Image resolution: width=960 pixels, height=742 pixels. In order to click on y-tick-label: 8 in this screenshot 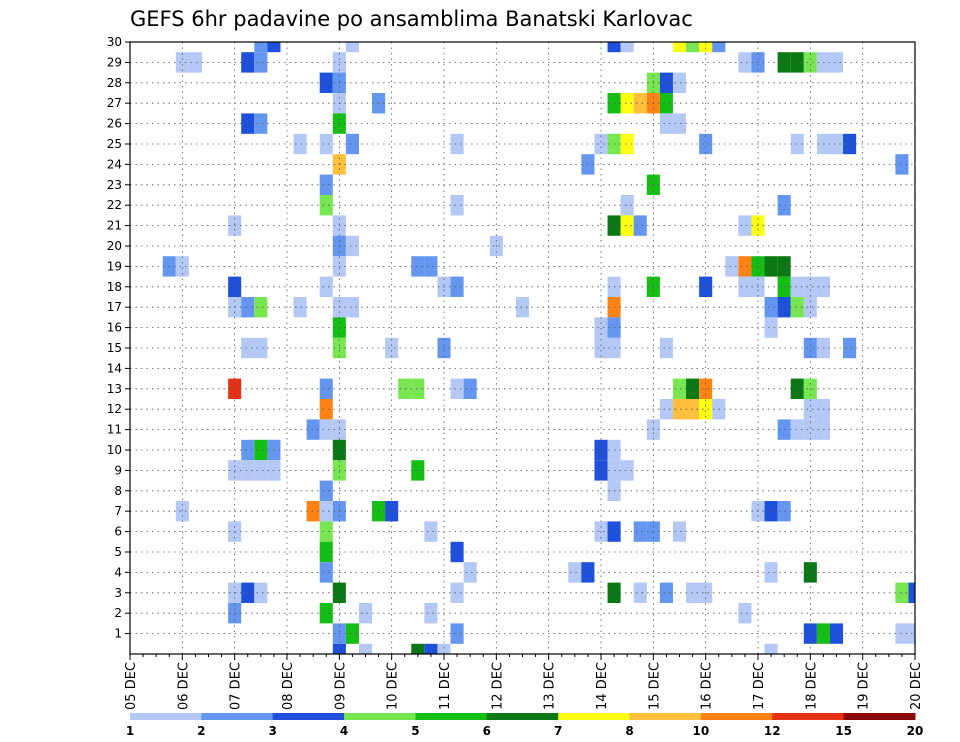, I will do `click(118, 491)`.